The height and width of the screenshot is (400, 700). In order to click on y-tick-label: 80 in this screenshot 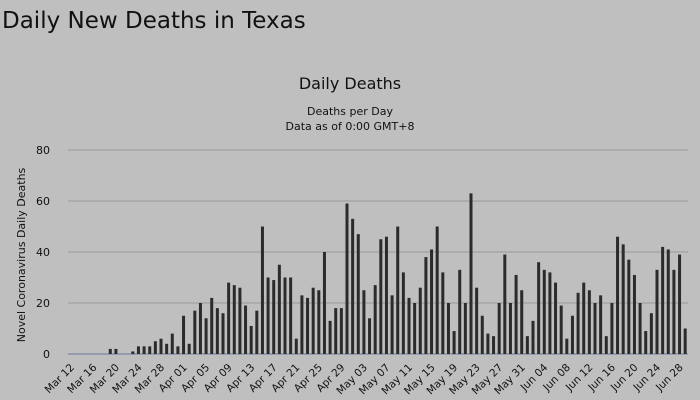, I will do `click(43, 150)`.